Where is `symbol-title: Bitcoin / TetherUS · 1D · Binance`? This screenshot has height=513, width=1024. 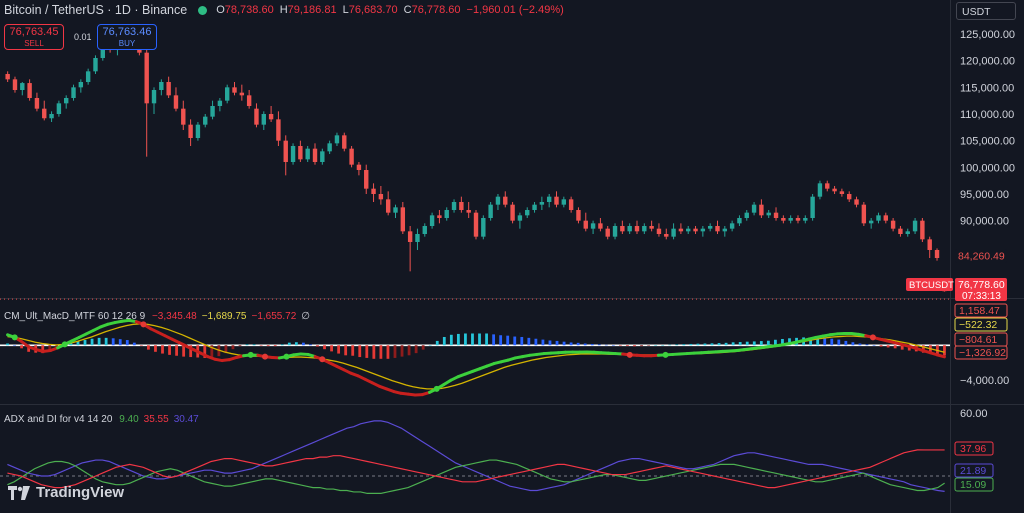 symbol-title: Bitcoin / TetherUS · 1D · Binance is located at coordinates (96, 10).